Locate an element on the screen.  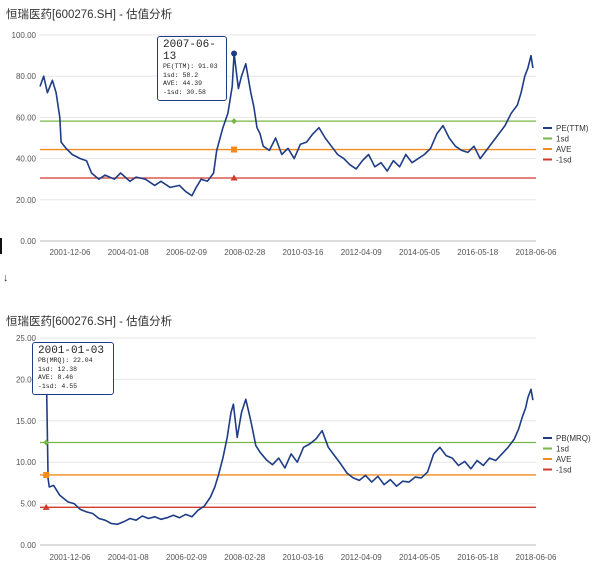
y-tick-label: 15.00 is located at coordinates (26, 421).